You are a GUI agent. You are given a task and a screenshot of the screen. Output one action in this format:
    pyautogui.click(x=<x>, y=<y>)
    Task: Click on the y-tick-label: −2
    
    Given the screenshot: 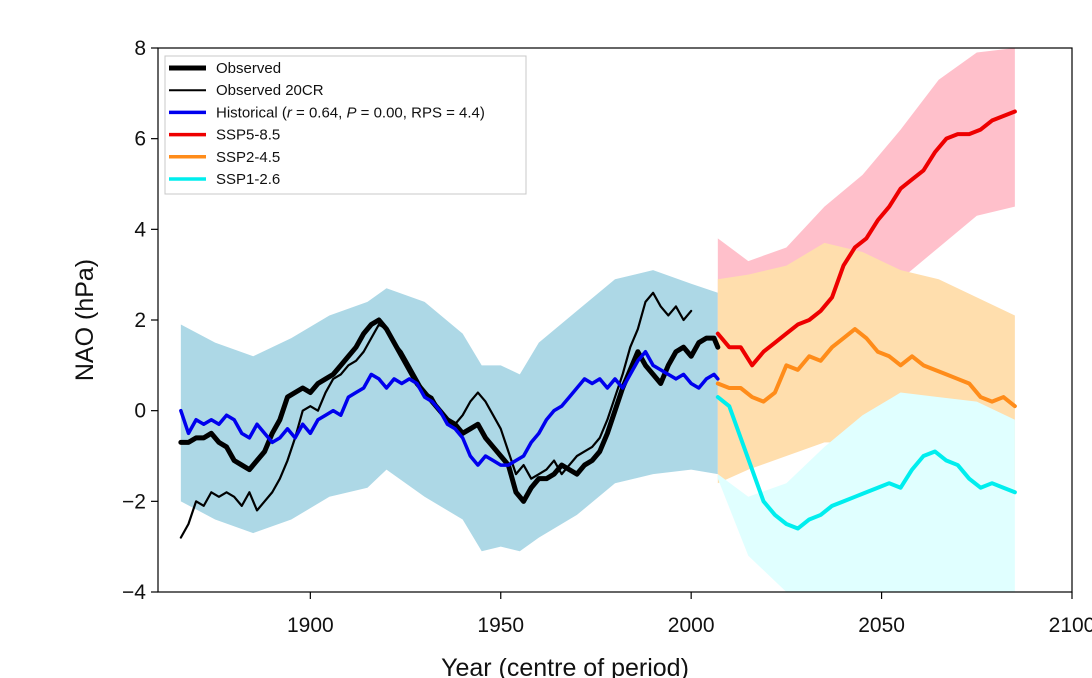 What is the action you would take?
    pyautogui.click(x=134, y=501)
    